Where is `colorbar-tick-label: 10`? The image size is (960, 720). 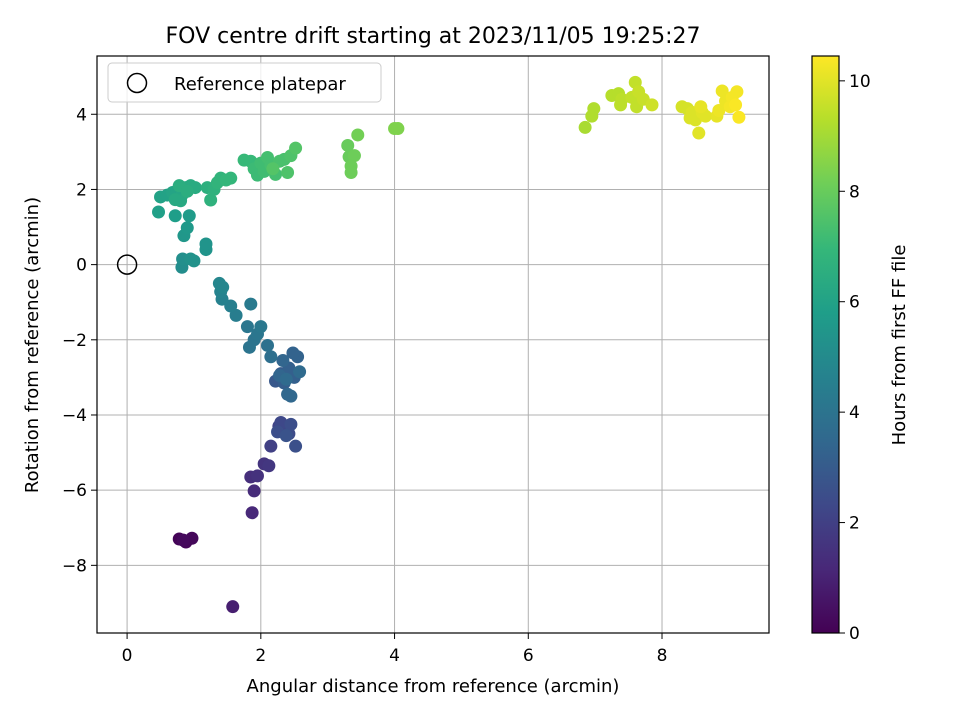 colorbar-tick-label: 10 is located at coordinates (860, 82).